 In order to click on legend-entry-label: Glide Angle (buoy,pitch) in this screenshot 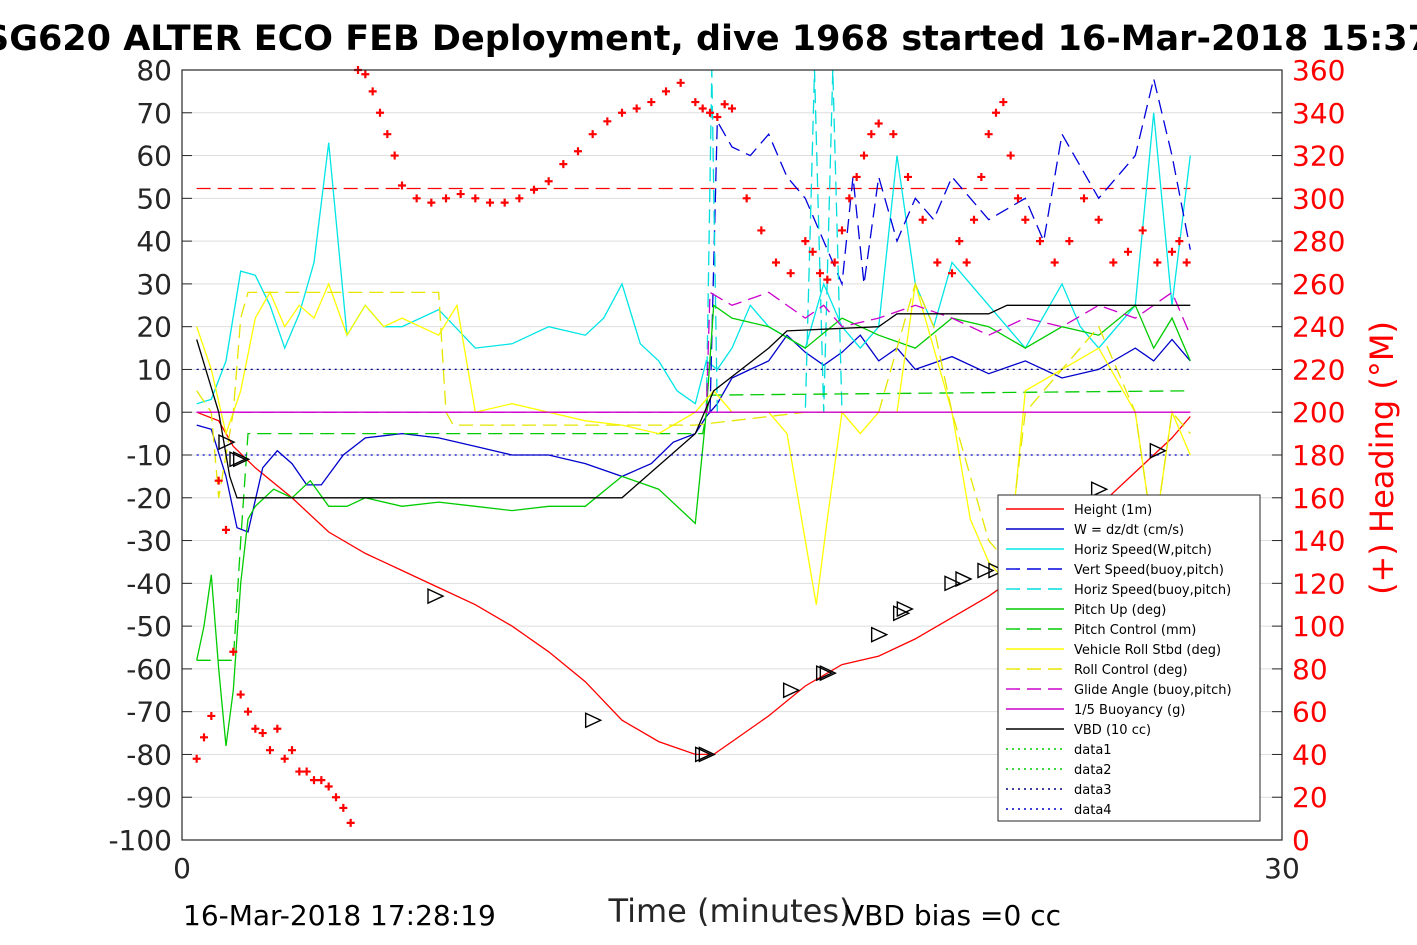, I will do `click(1153, 690)`.